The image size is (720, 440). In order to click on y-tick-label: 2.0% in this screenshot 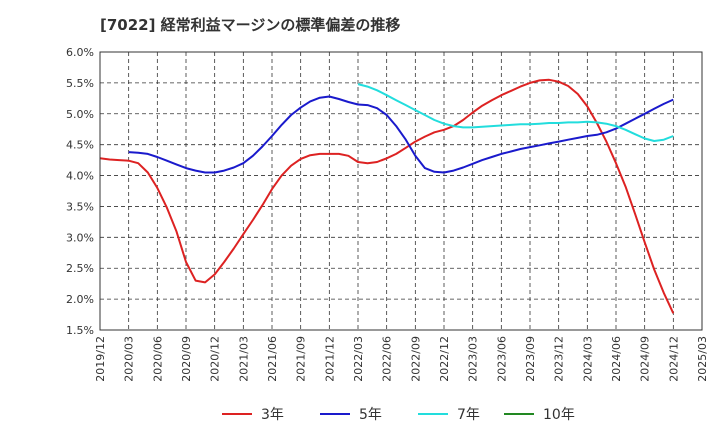, I will do `click(80, 299)`.